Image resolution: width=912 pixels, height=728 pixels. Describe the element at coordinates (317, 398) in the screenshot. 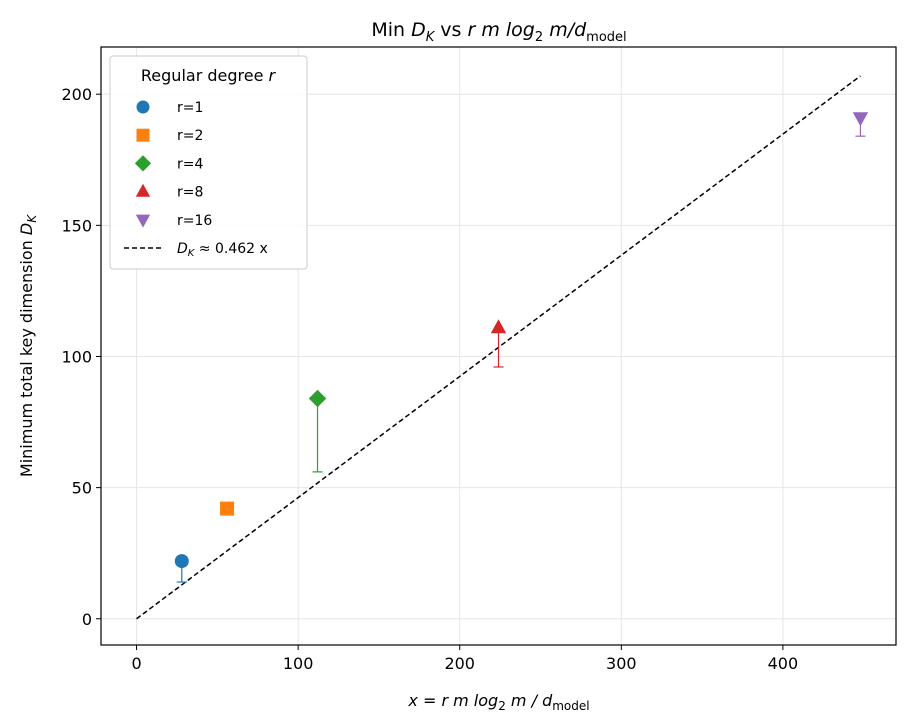

I see `data-point-r4` at that location.